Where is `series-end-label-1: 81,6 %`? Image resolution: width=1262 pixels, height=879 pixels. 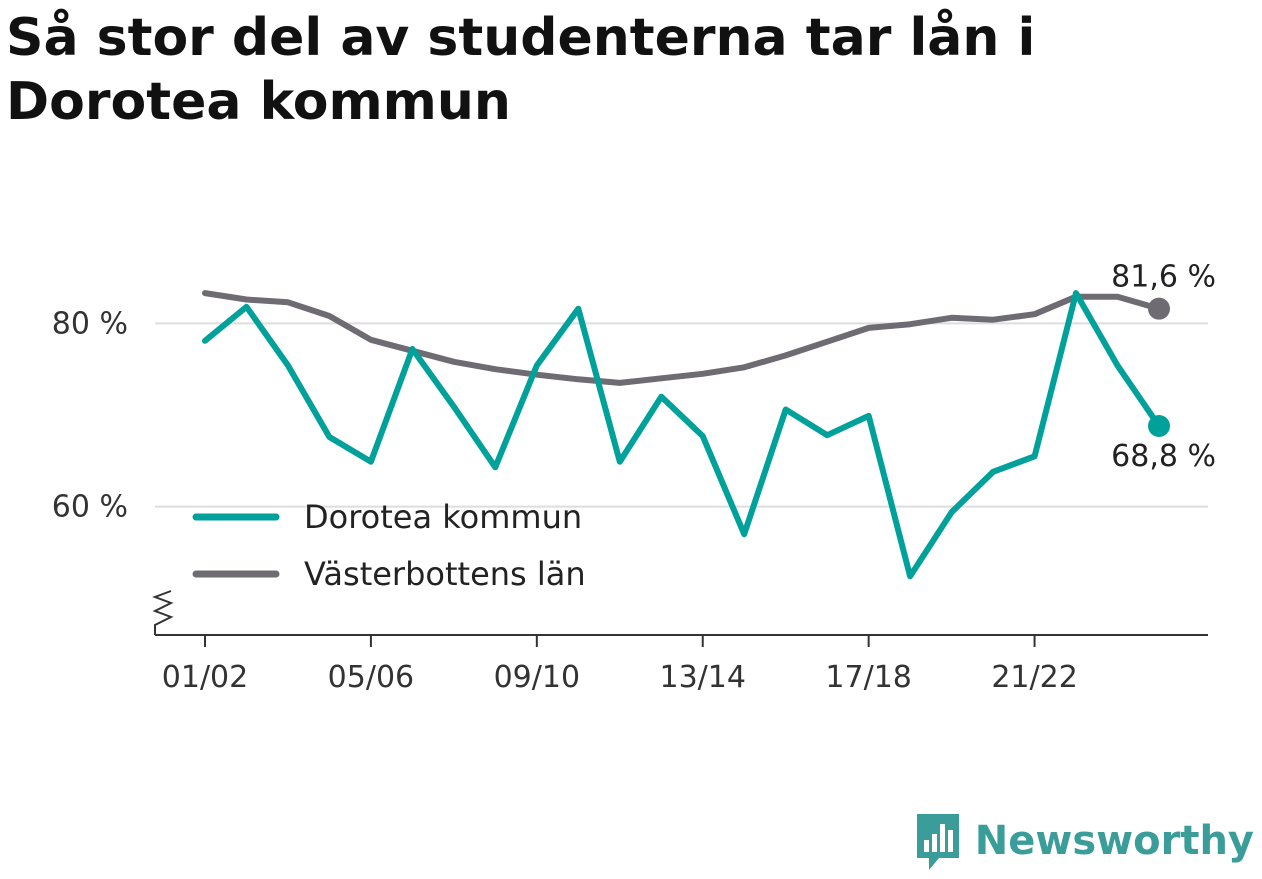
series-end-label-1: 81,6 % is located at coordinates (1163, 277).